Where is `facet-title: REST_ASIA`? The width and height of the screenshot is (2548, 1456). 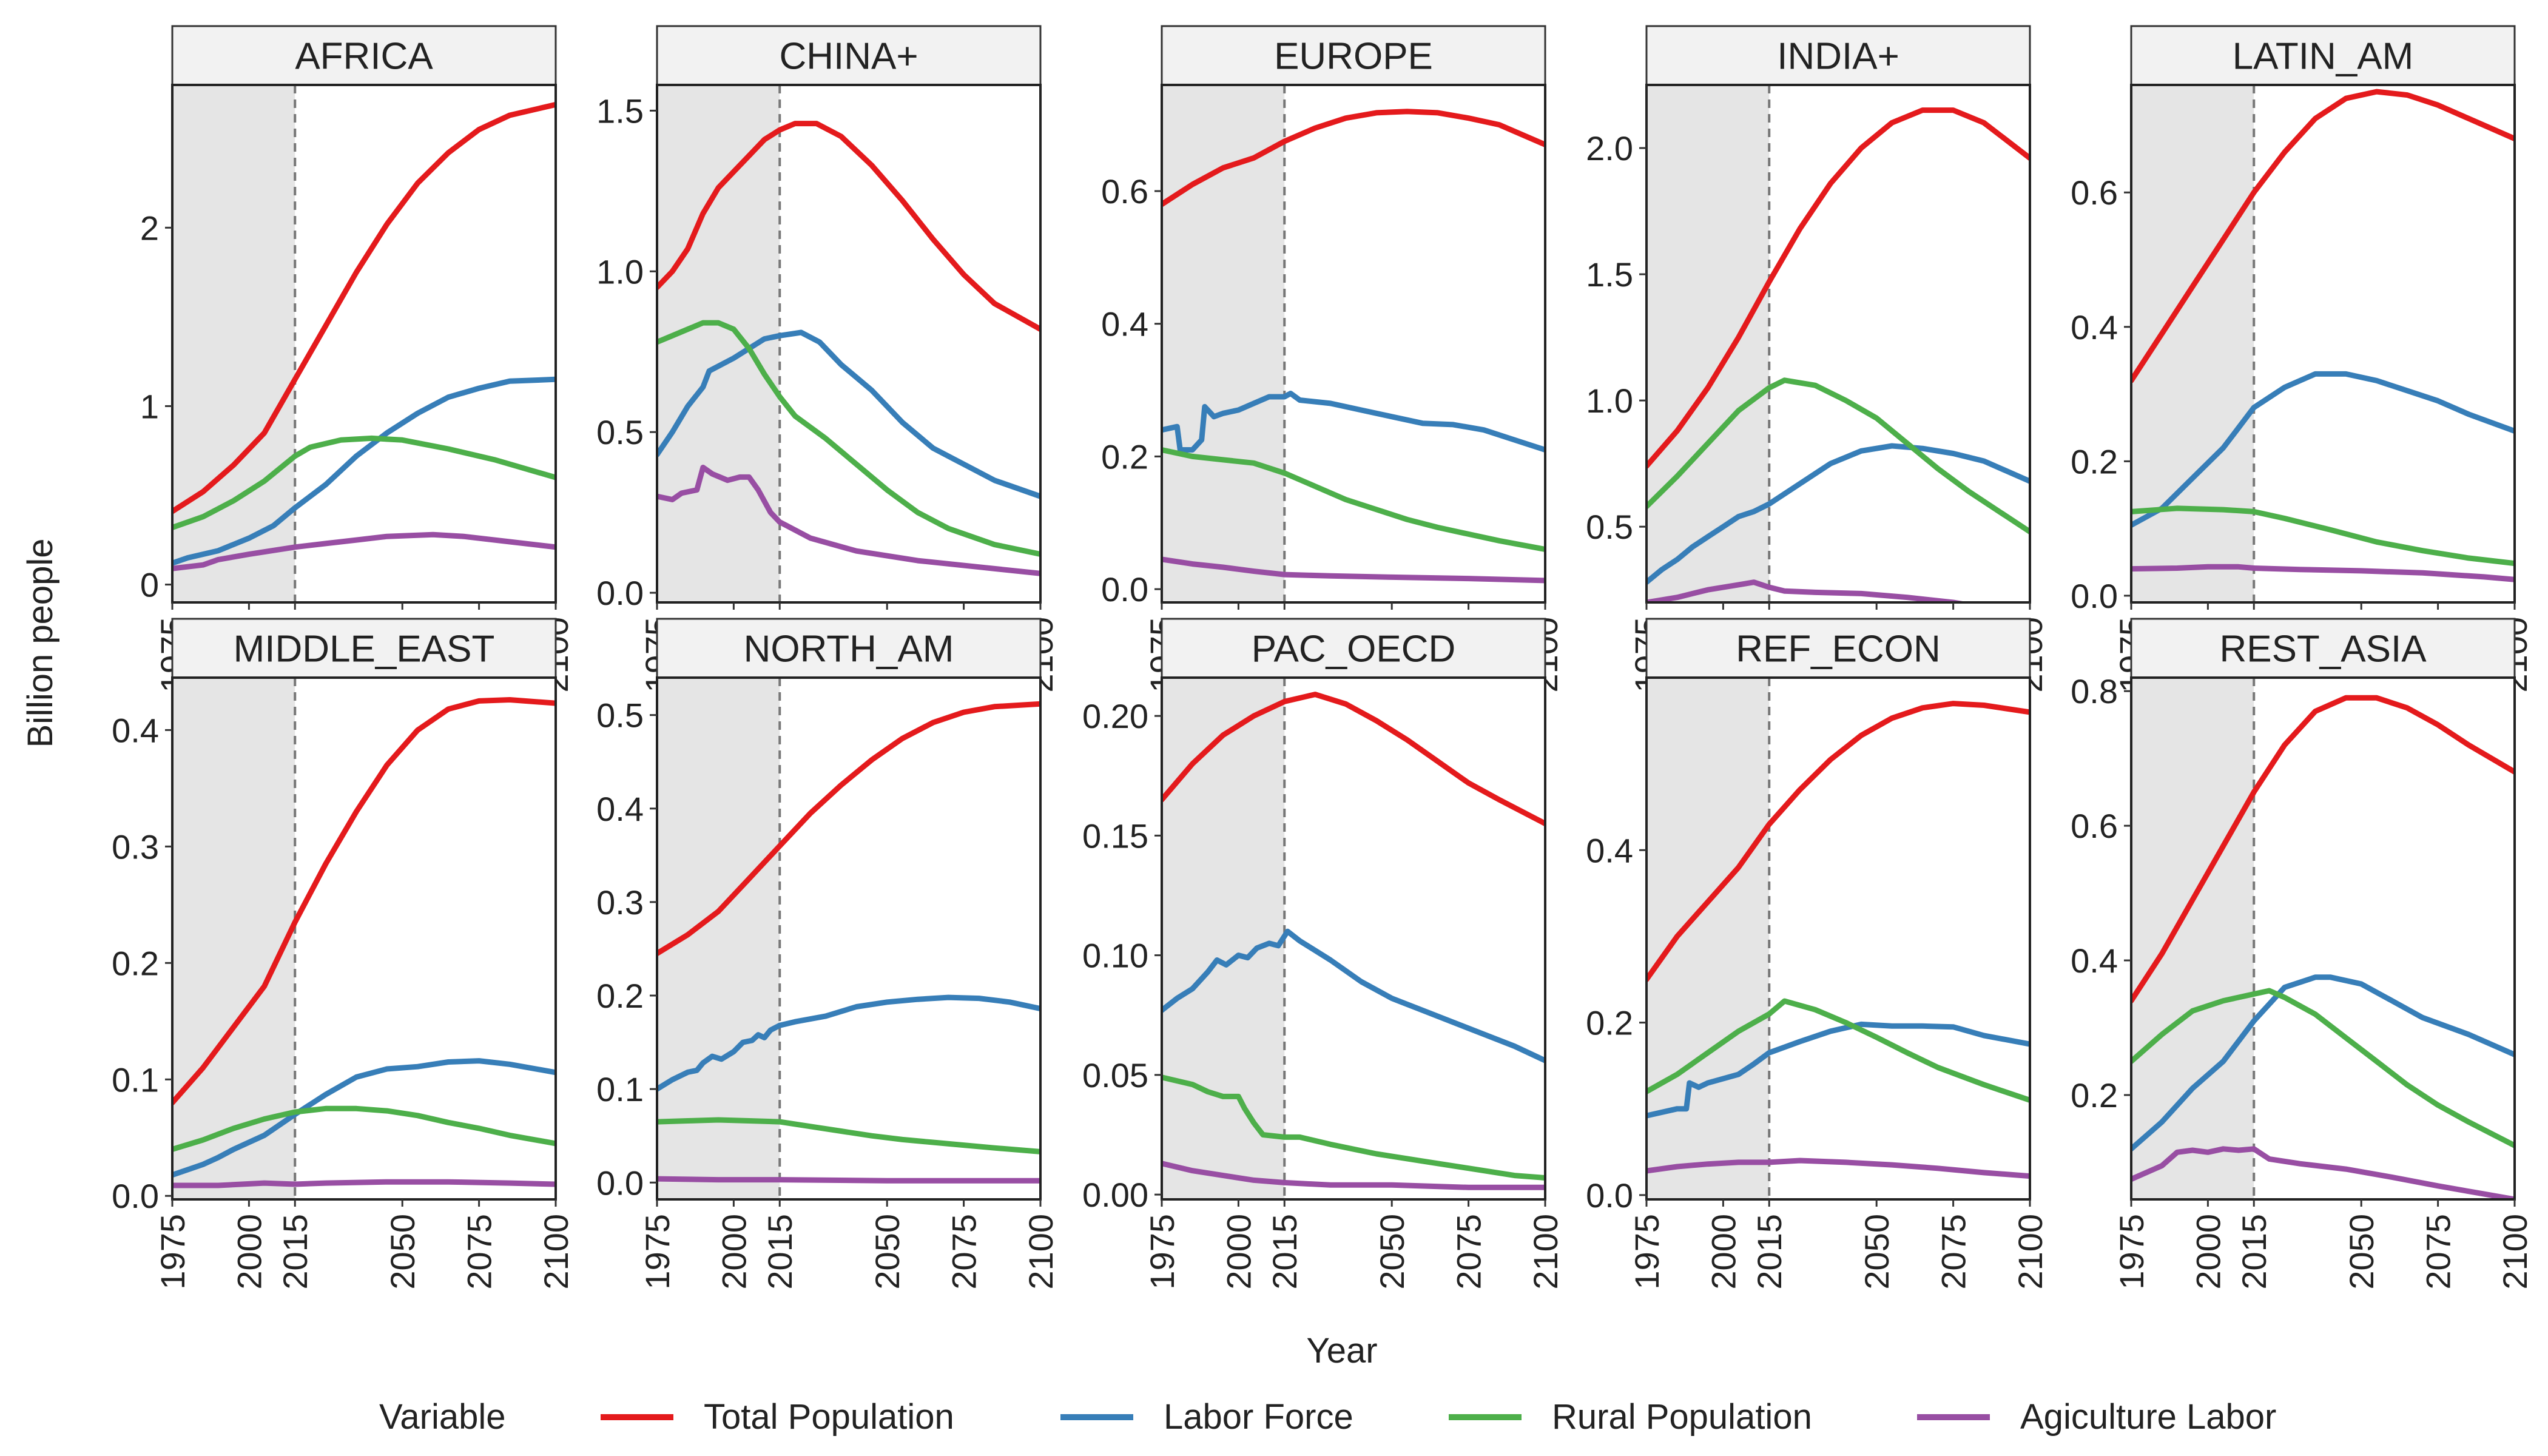
facet-title: REST_ASIA is located at coordinates (2323, 649).